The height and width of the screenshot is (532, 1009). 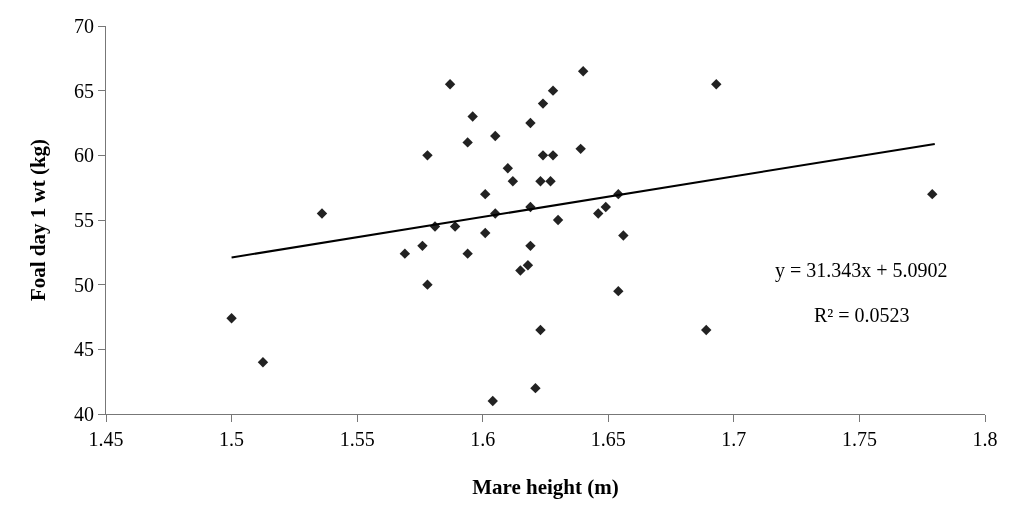 What do you see at coordinates (545, 487) in the screenshot?
I see `x-axis-title: Mare height (m)` at bounding box center [545, 487].